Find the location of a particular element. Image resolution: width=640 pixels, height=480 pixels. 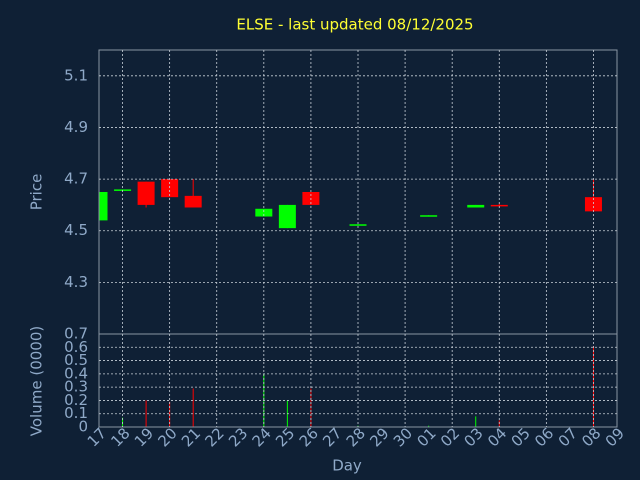

y-tick-label: 0.5 is located at coordinates (76, 360).